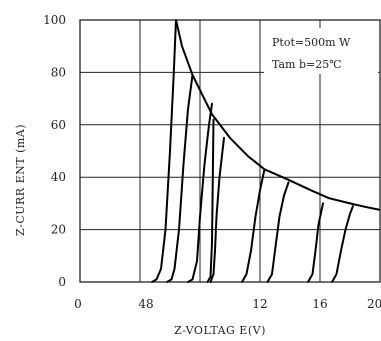 The image size is (381, 341). I want to click on y-tick-label-20: 20, so click(58, 230).